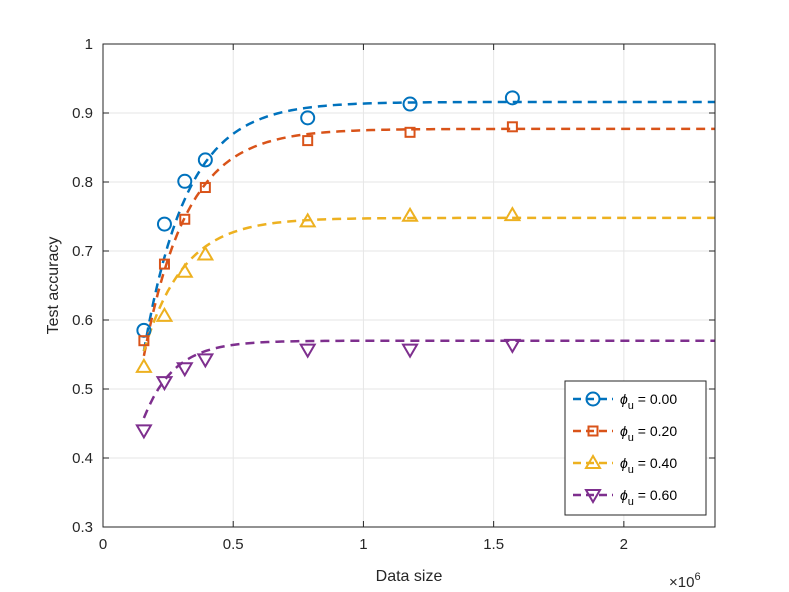 The width and height of the screenshot is (789, 592). What do you see at coordinates (82, 458) in the screenshot?
I see `y-tick-label: 0.4` at bounding box center [82, 458].